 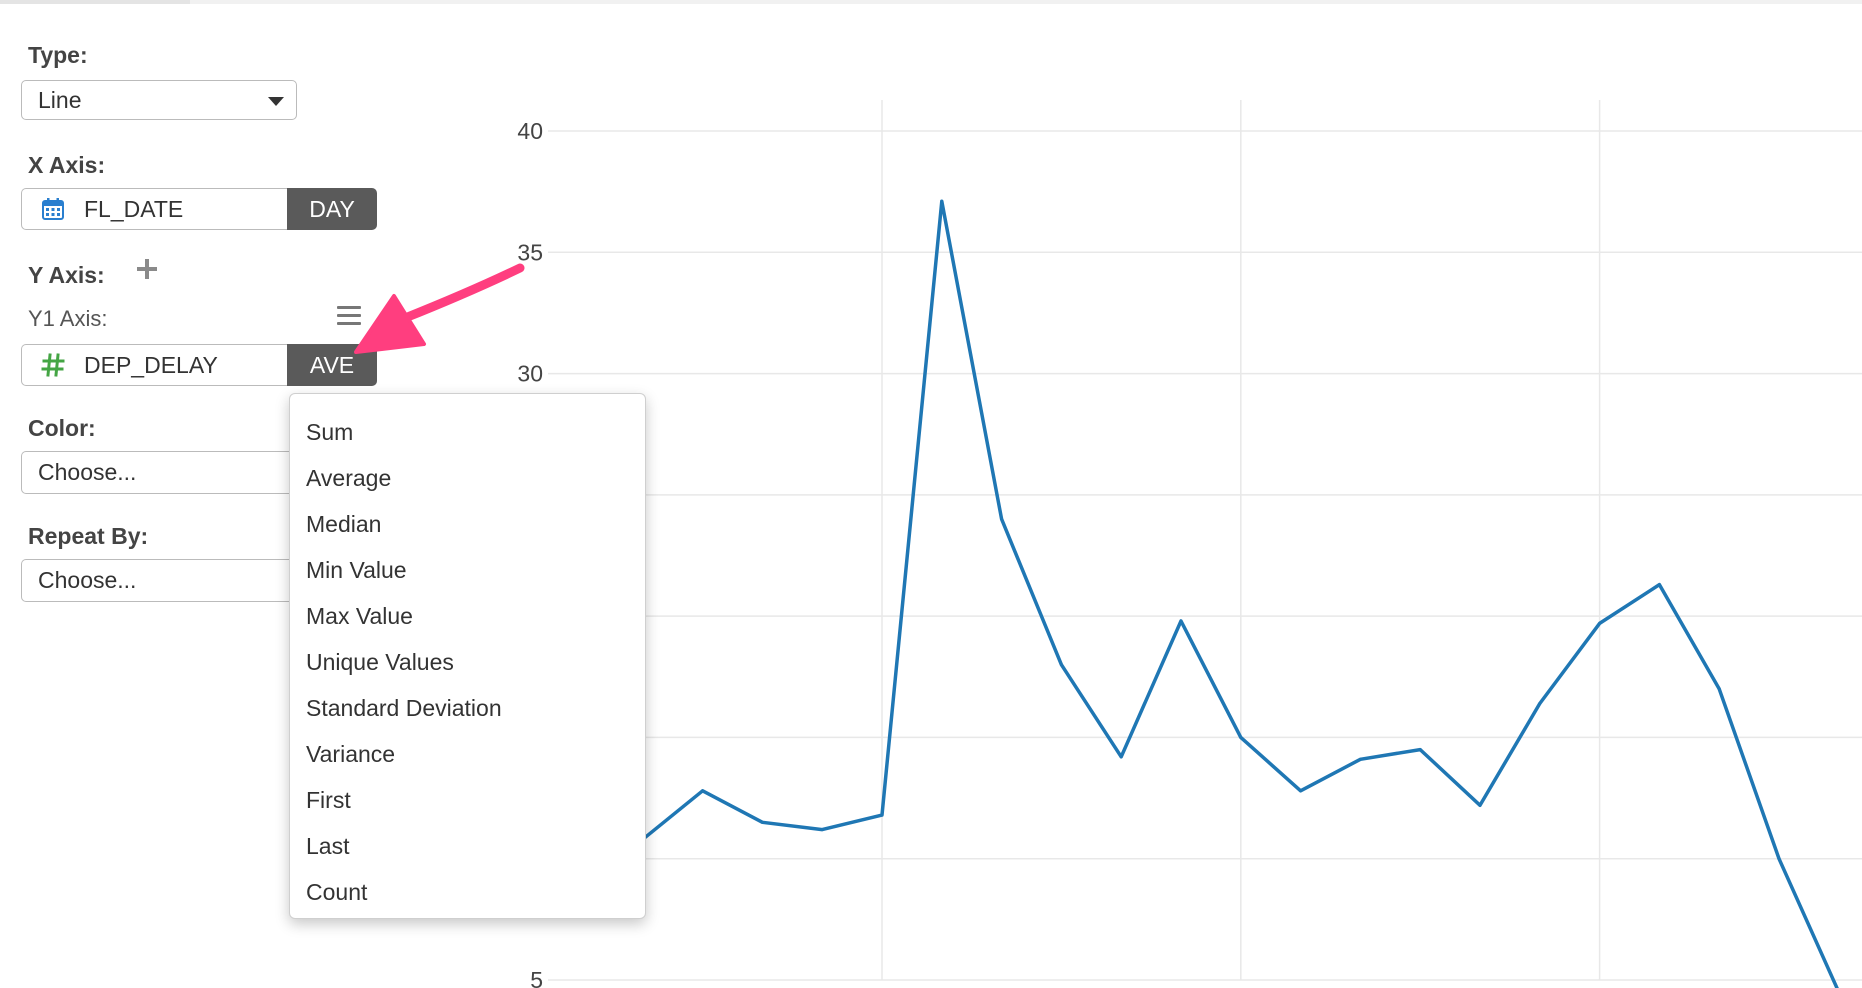 I want to click on type-select: Line, so click(x=159, y=100).